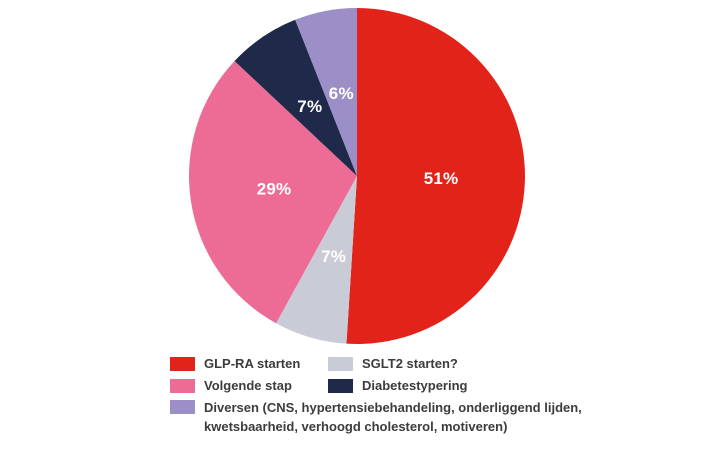 This screenshot has width=720, height=450. What do you see at coordinates (333, 256) in the screenshot?
I see `pie-slice-label-1: 7%` at bounding box center [333, 256].